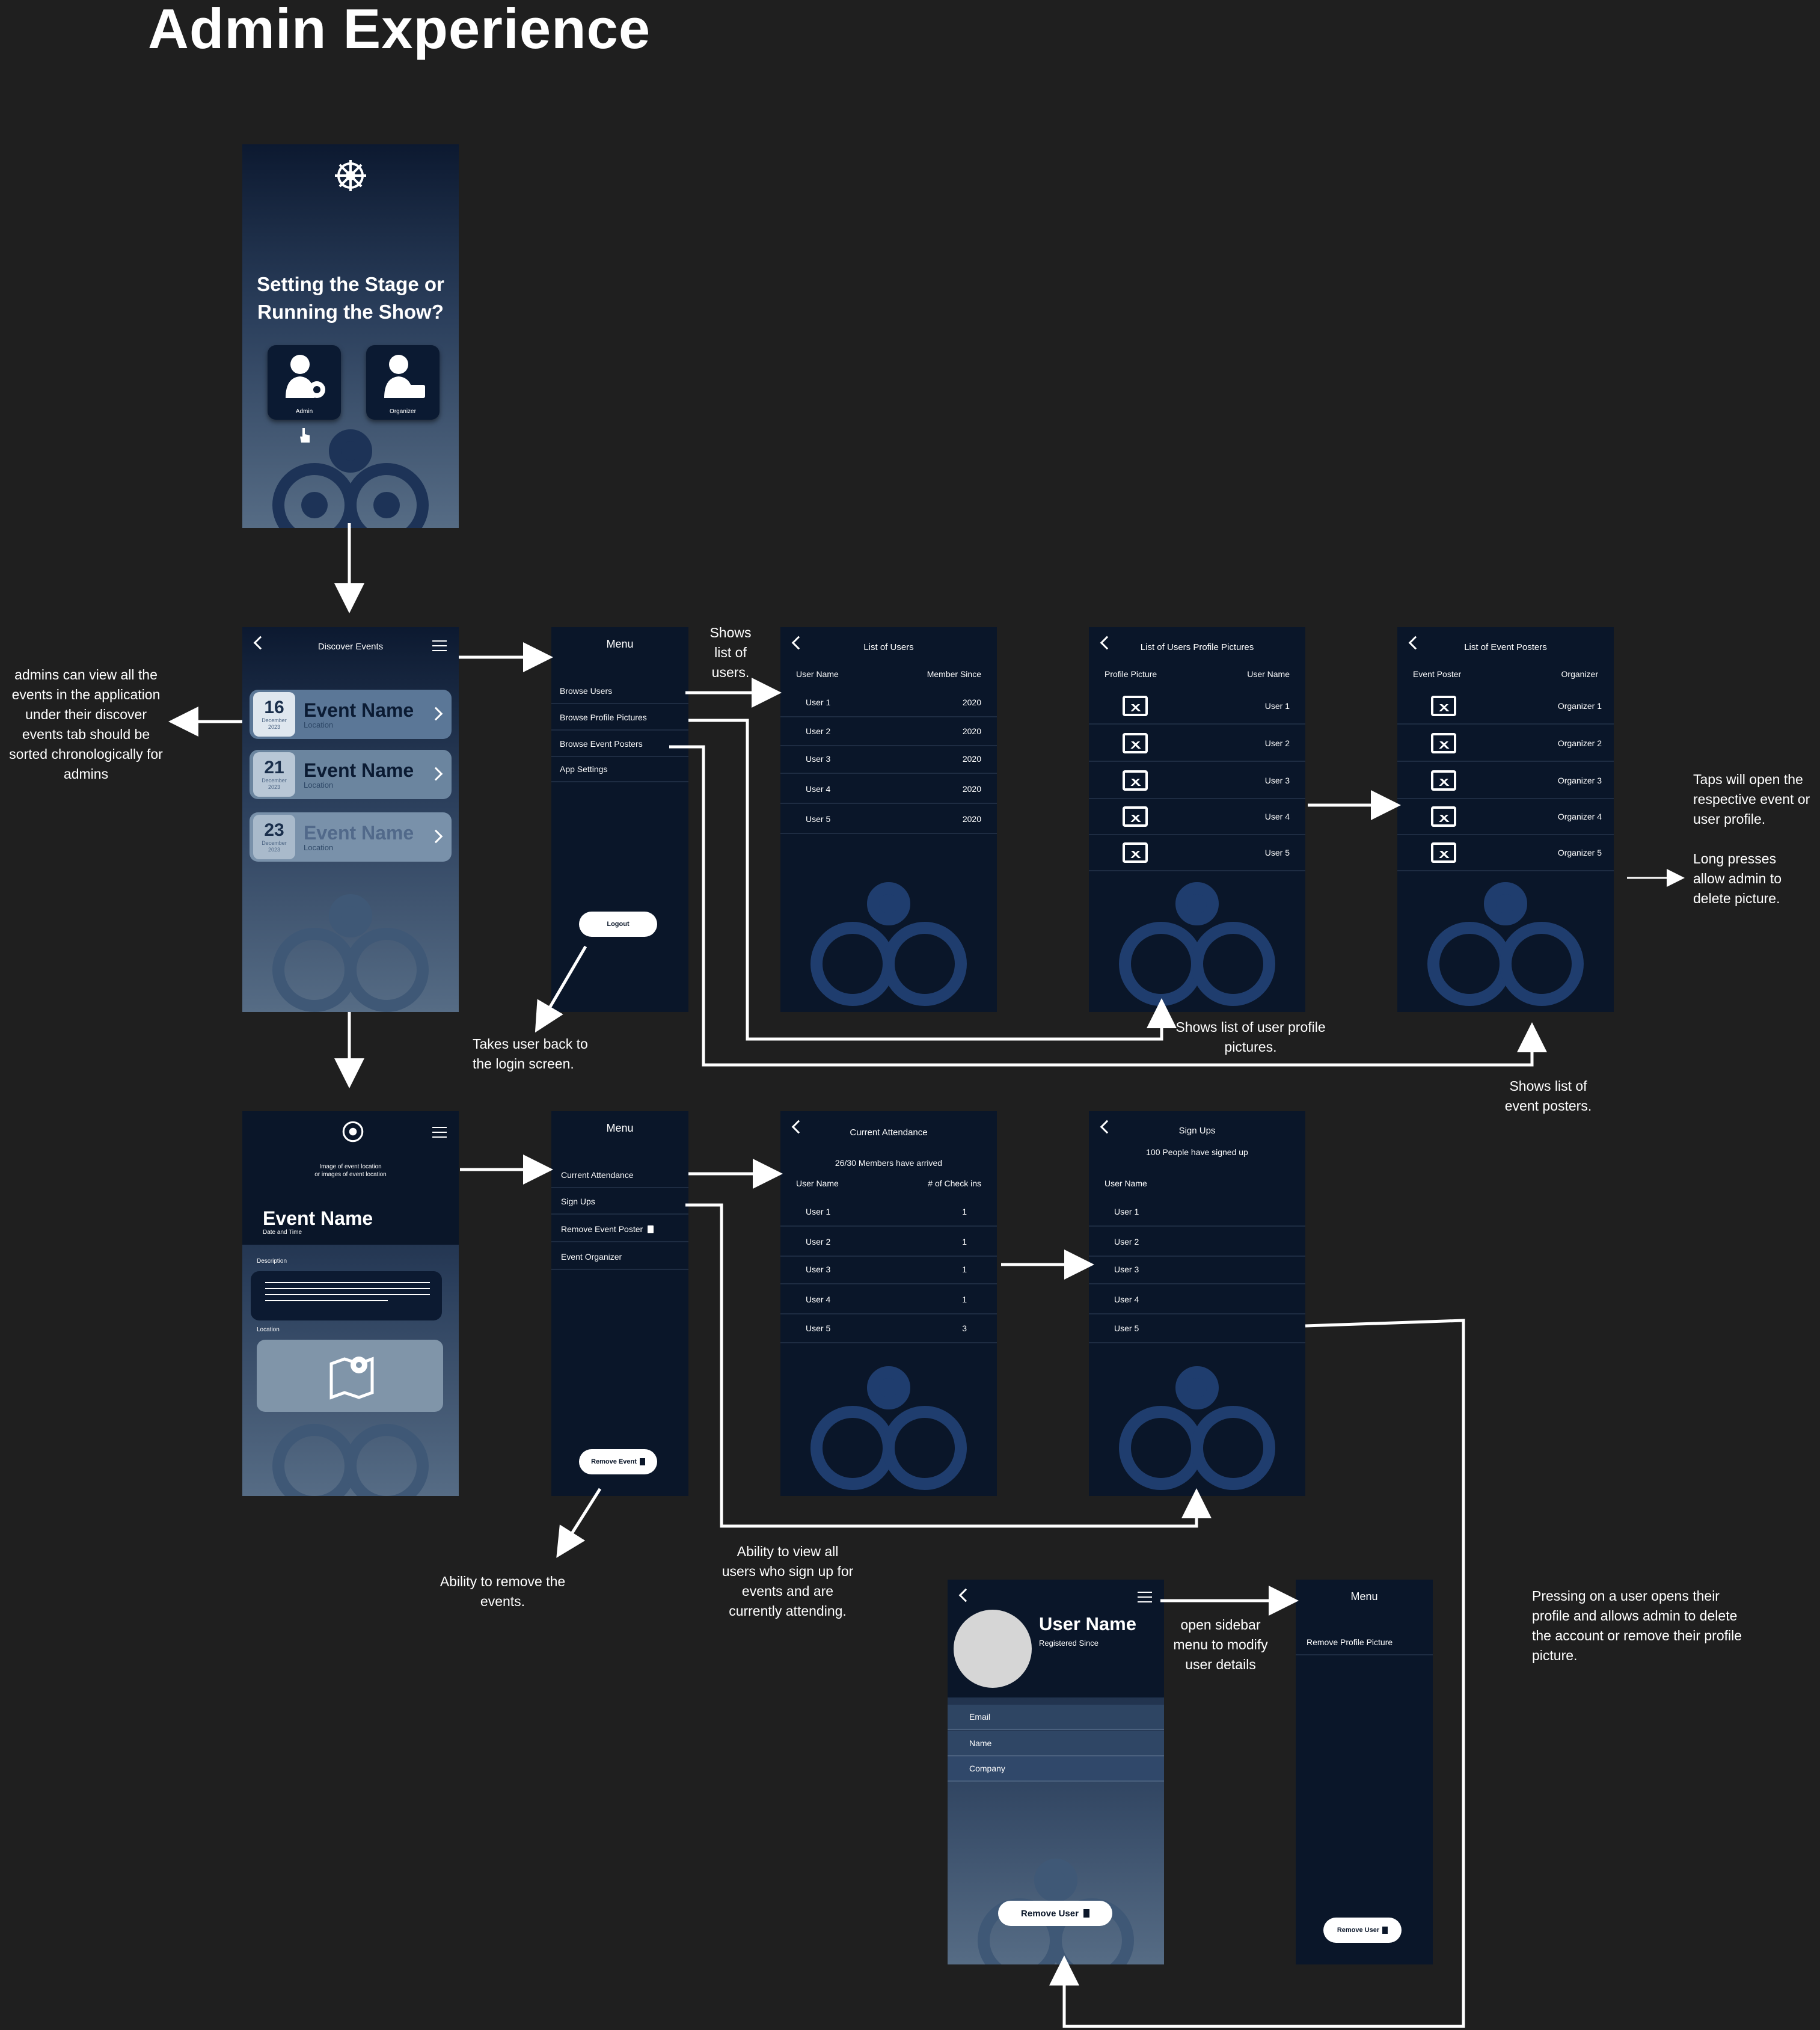 Image resolution: width=1820 pixels, height=2030 pixels. What do you see at coordinates (272, 1261) in the screenshot?
I see `description-label: Description` at bounding box center [272, 1261].